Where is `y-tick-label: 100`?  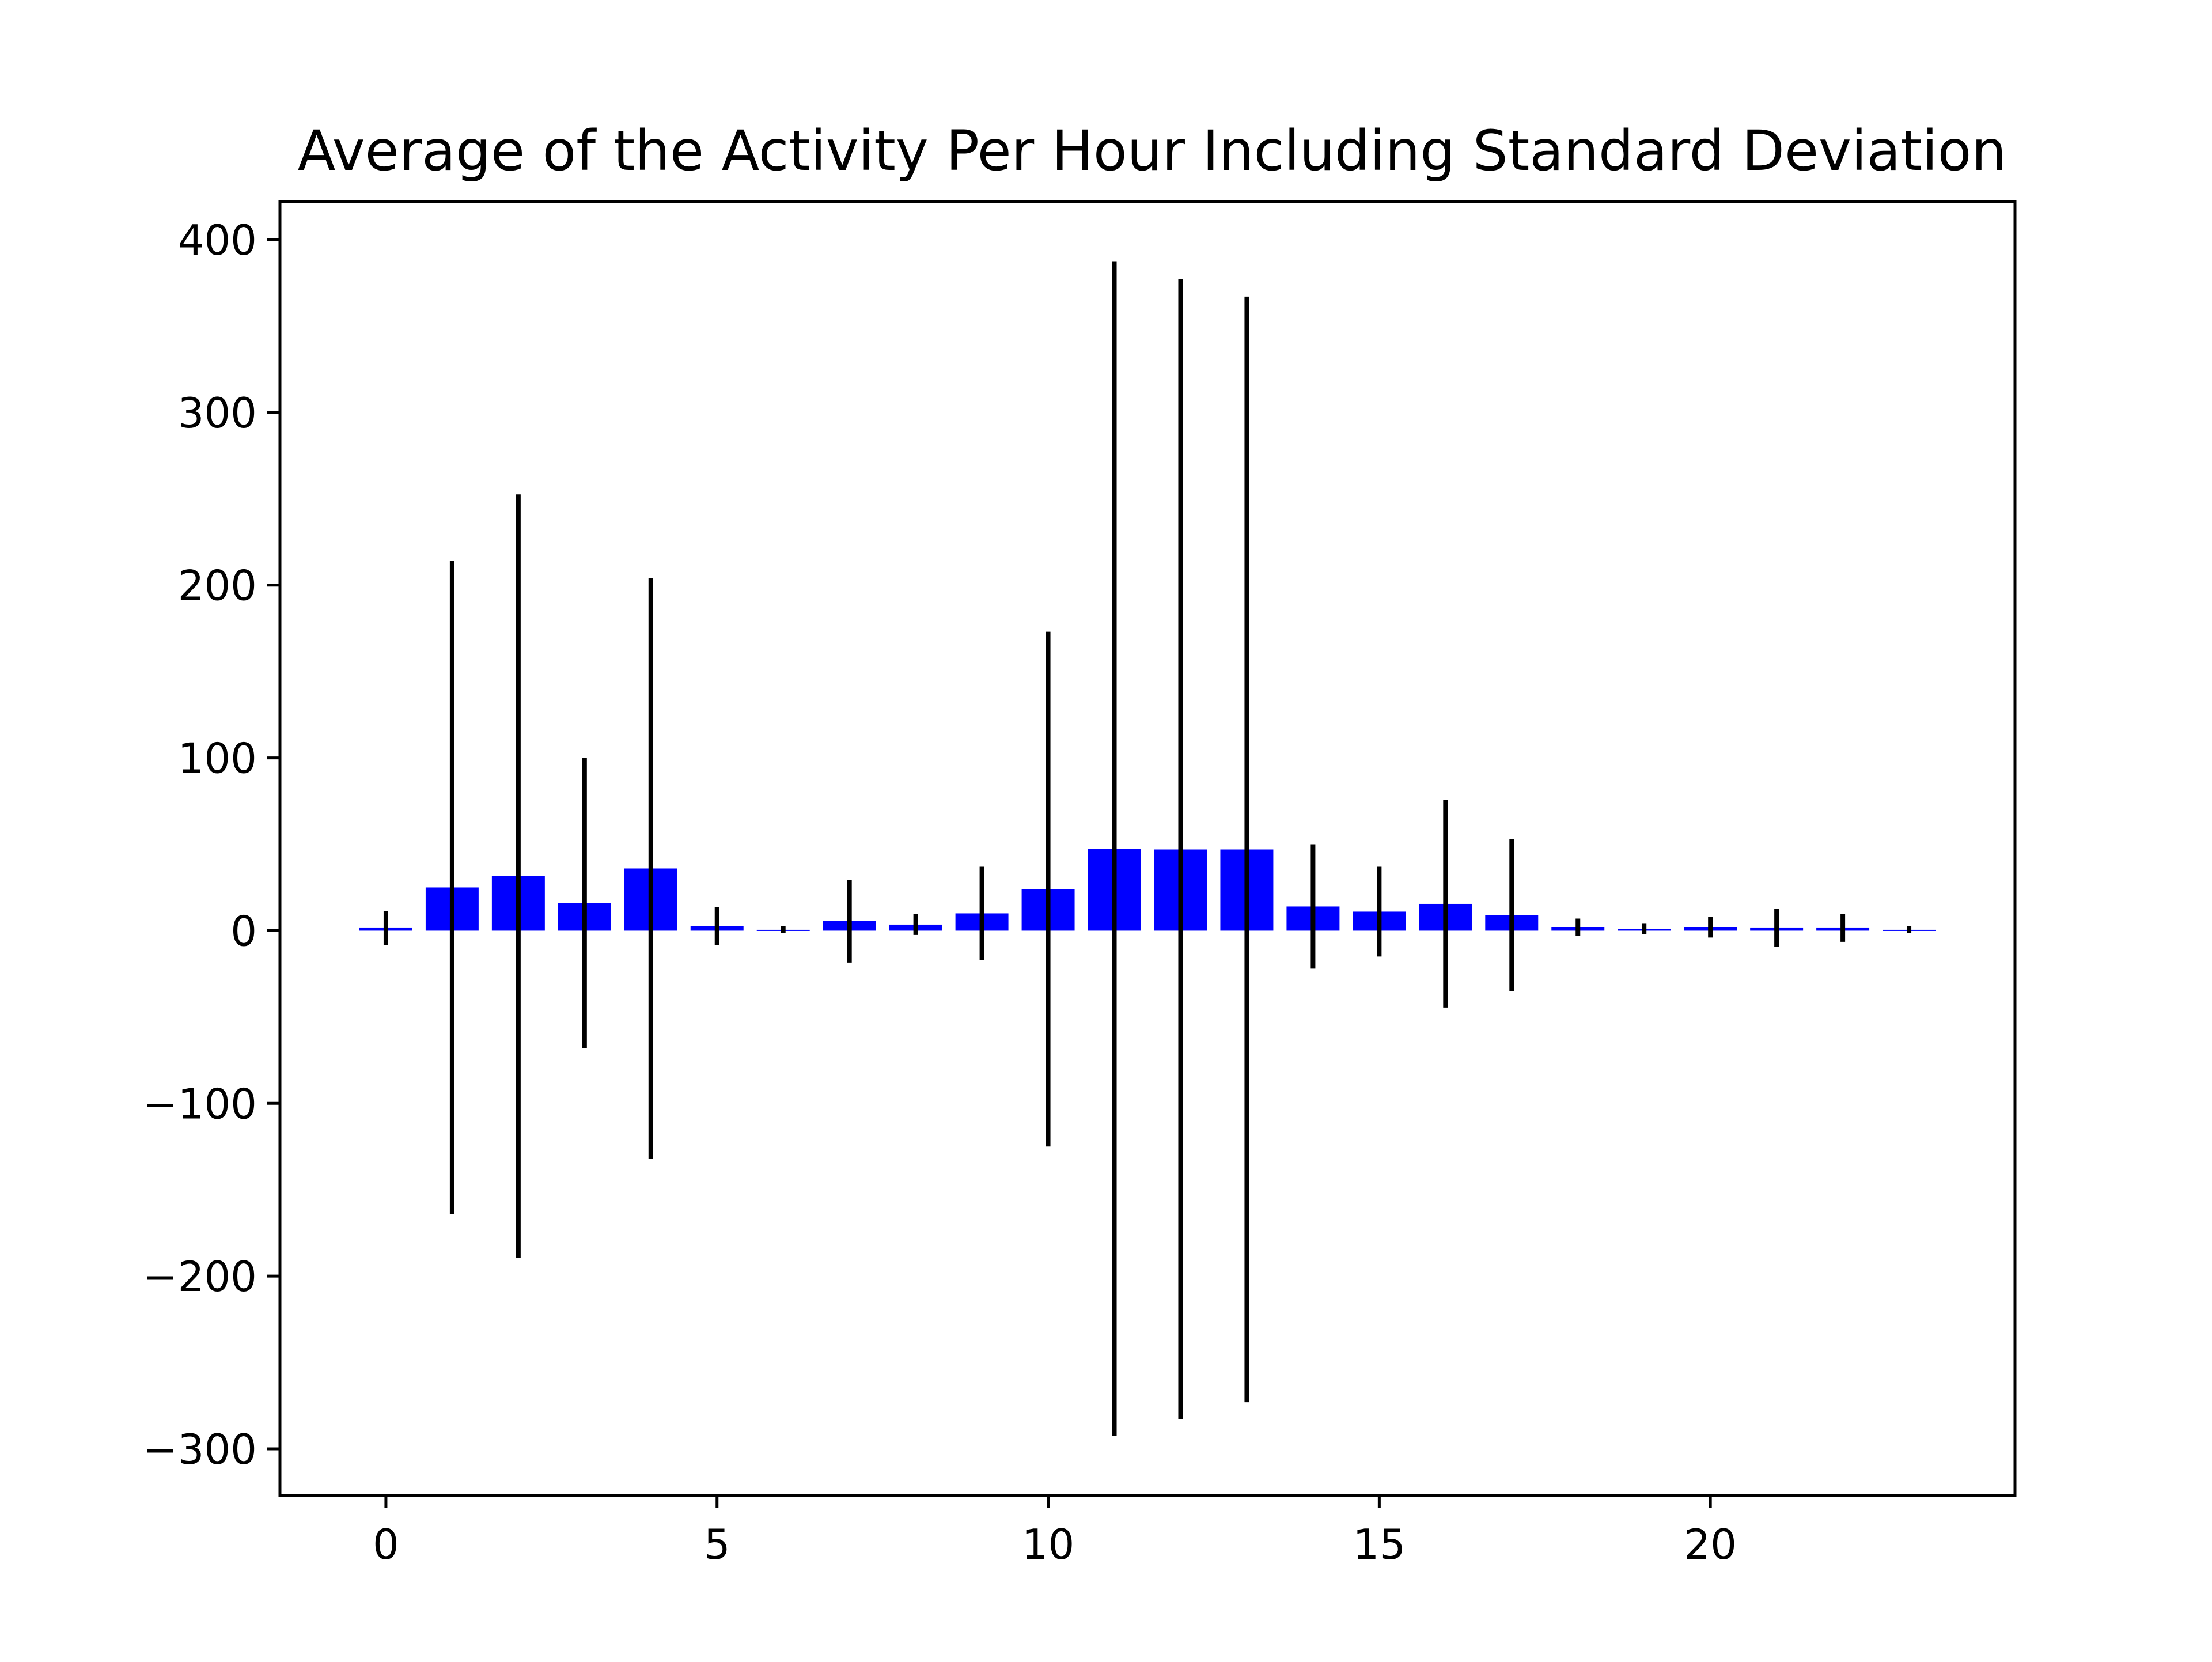 y-tick-label: 100 is located at coordinates (217, 759).